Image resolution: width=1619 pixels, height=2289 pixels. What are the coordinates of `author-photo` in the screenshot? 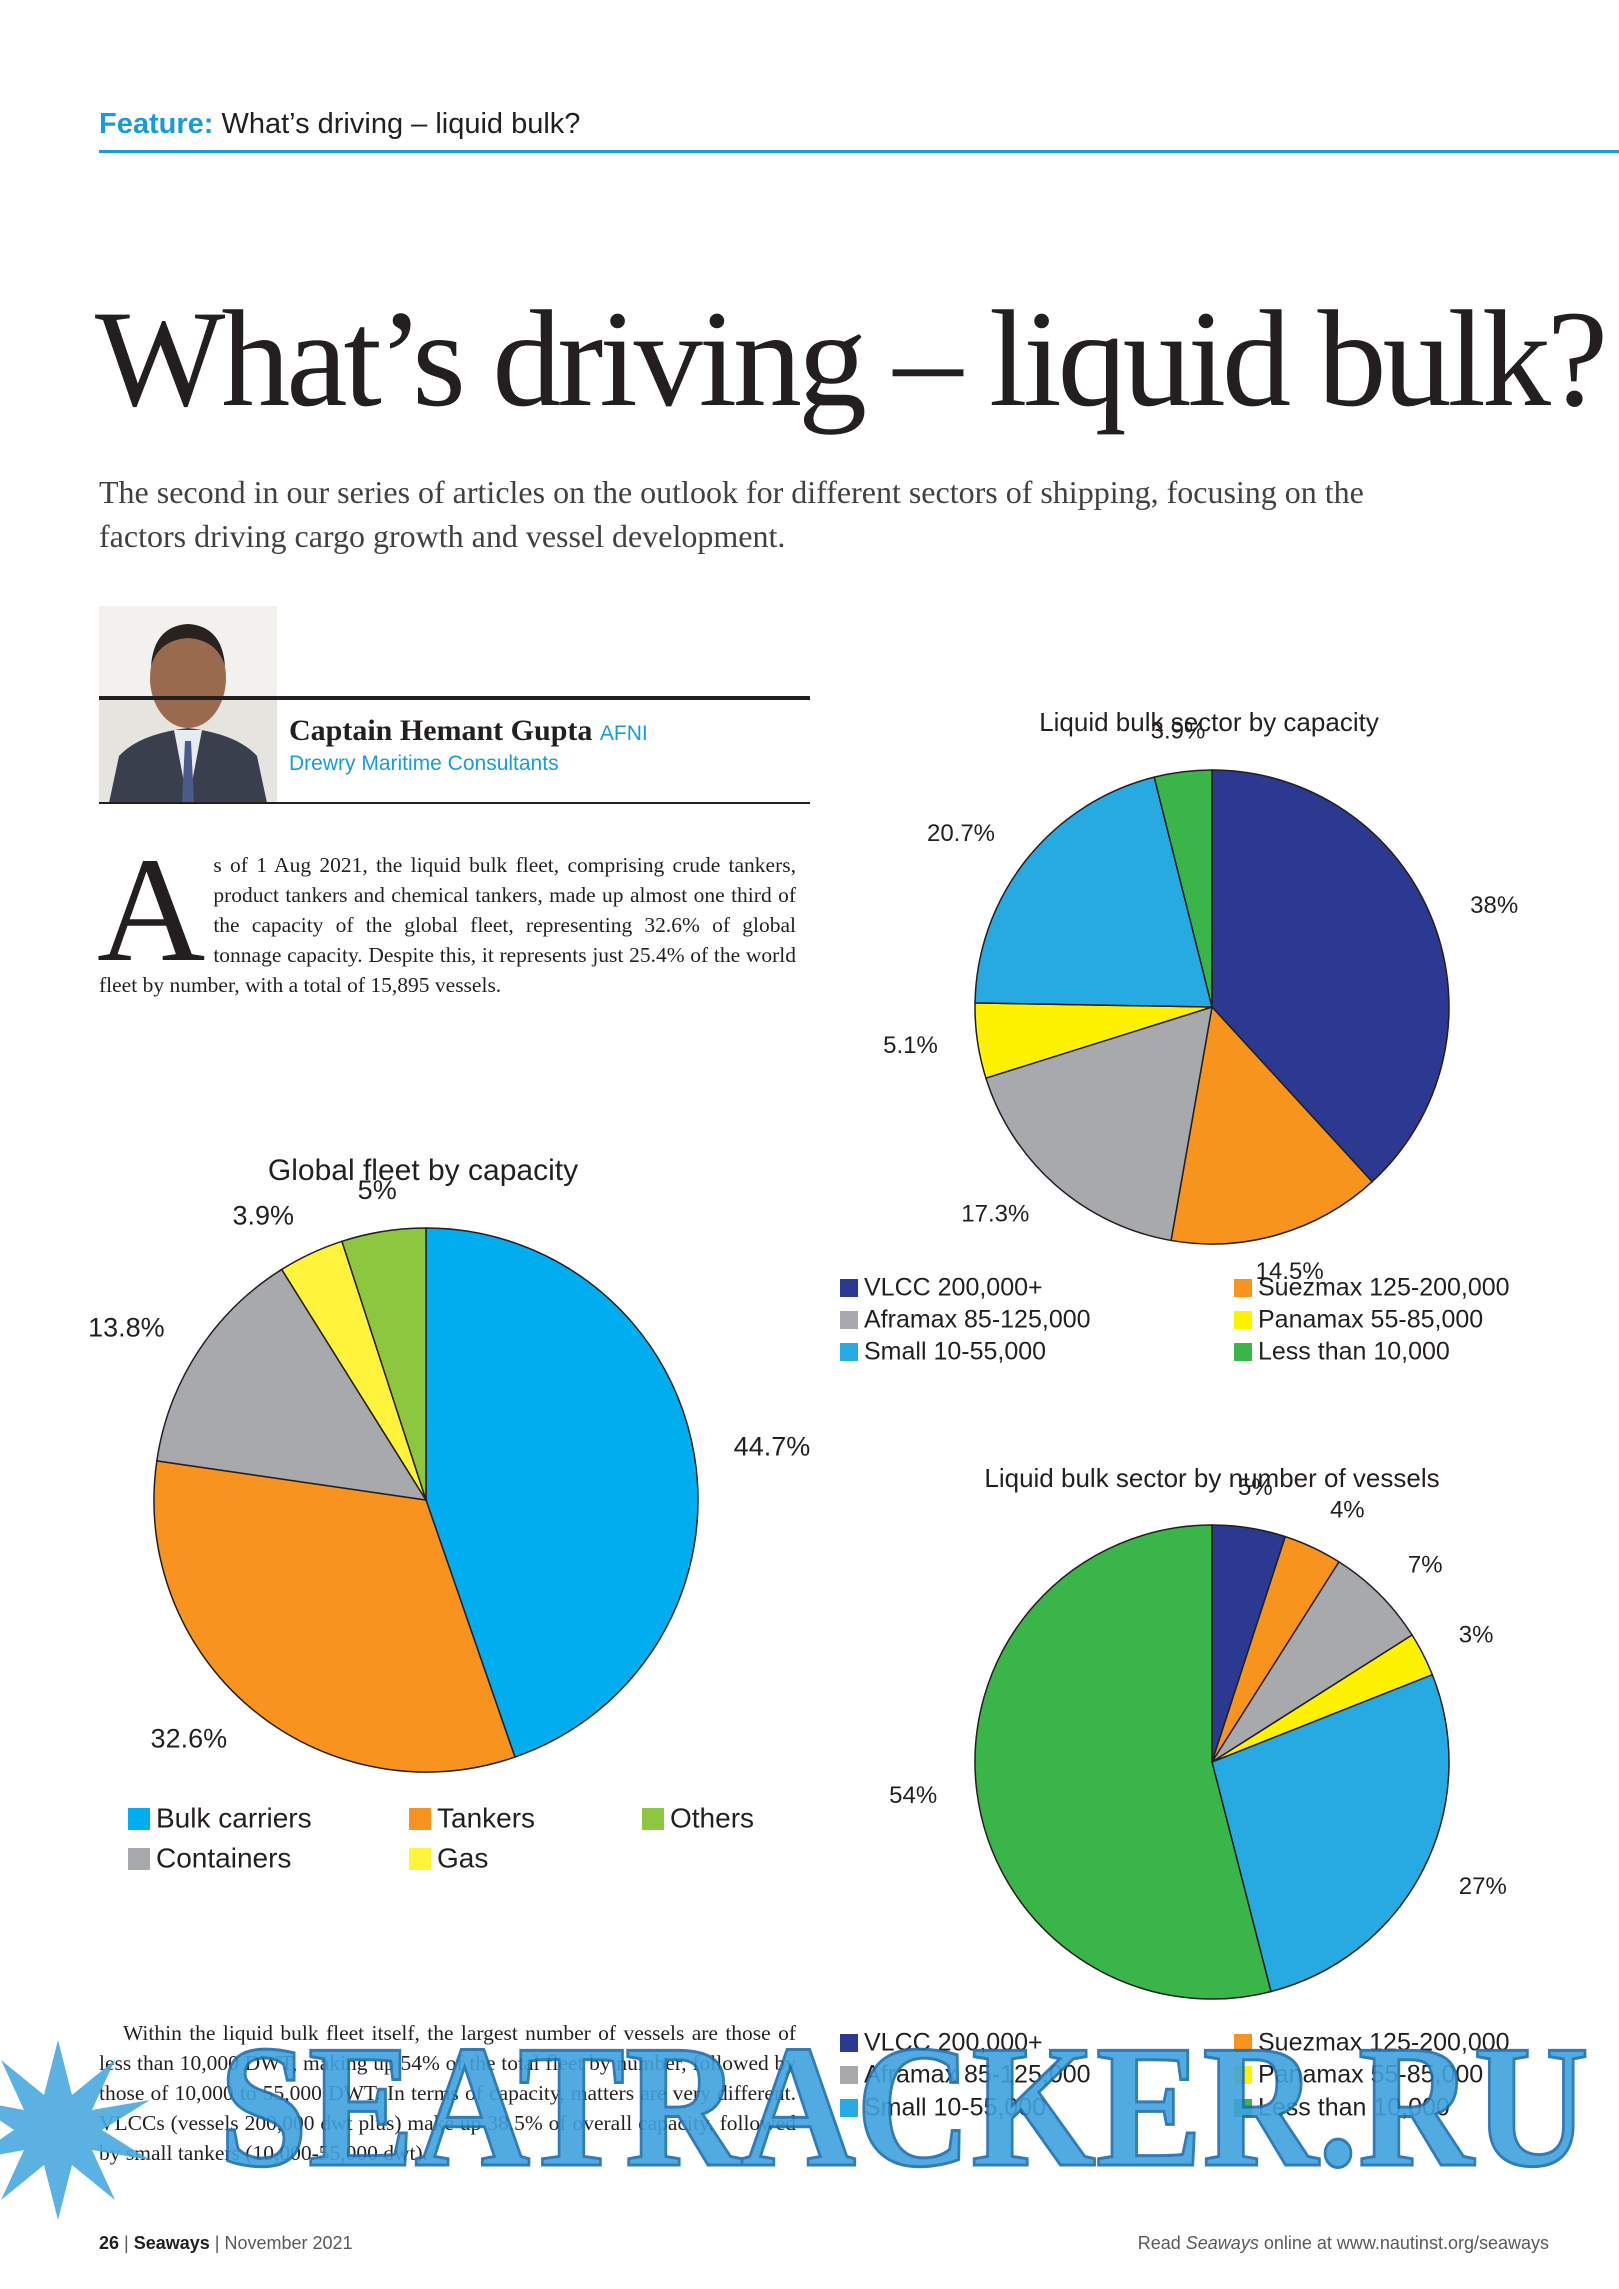 It's located at (188, 704).